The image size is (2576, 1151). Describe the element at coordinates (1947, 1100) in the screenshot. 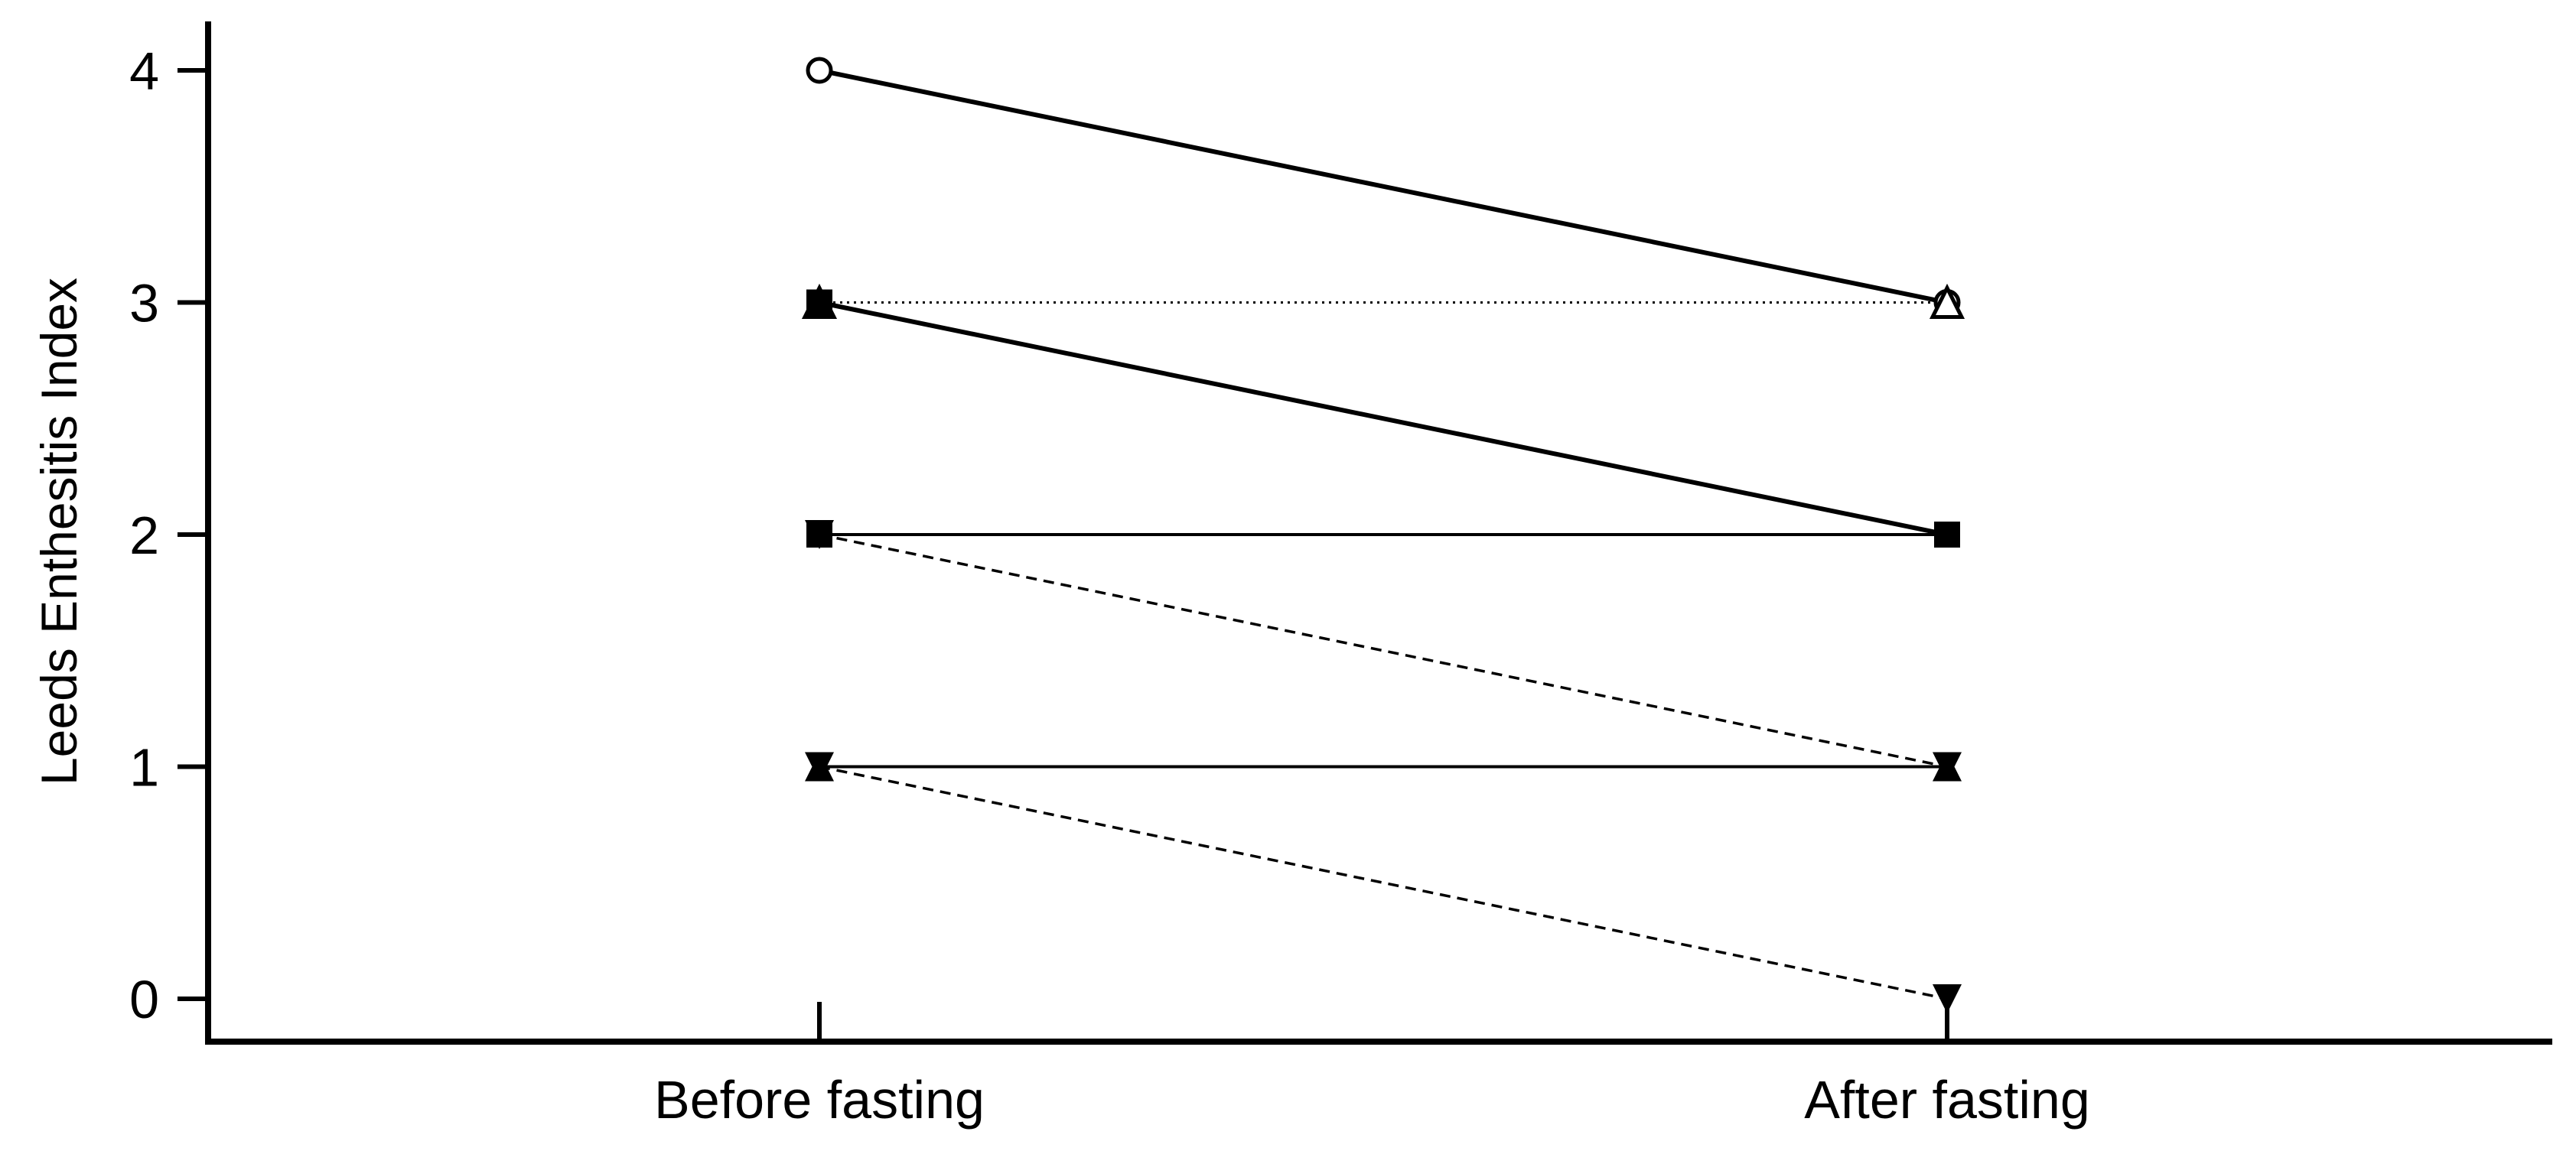

I see `x-tick-label-after: After fasting` at that location.